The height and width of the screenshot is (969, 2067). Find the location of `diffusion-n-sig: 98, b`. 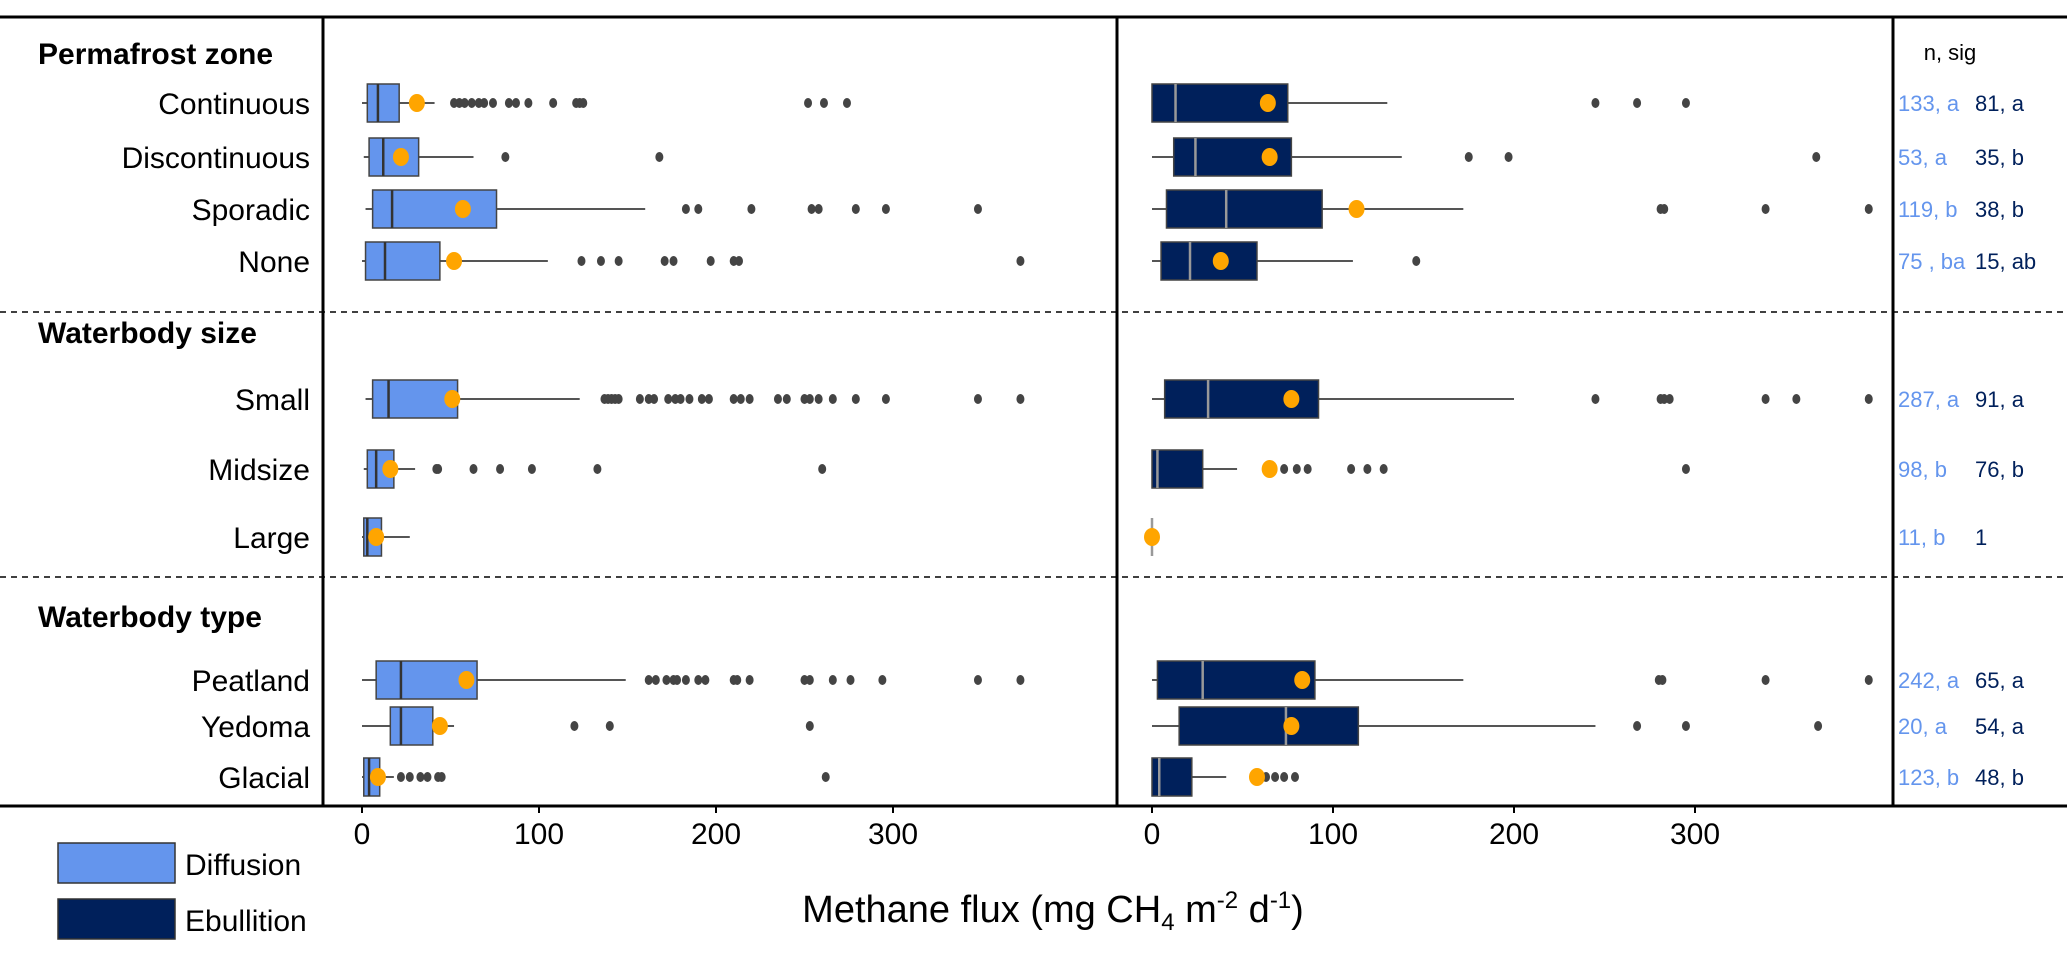

diffusion-n-sig: 98, b is located at coordinates (1922, 469).